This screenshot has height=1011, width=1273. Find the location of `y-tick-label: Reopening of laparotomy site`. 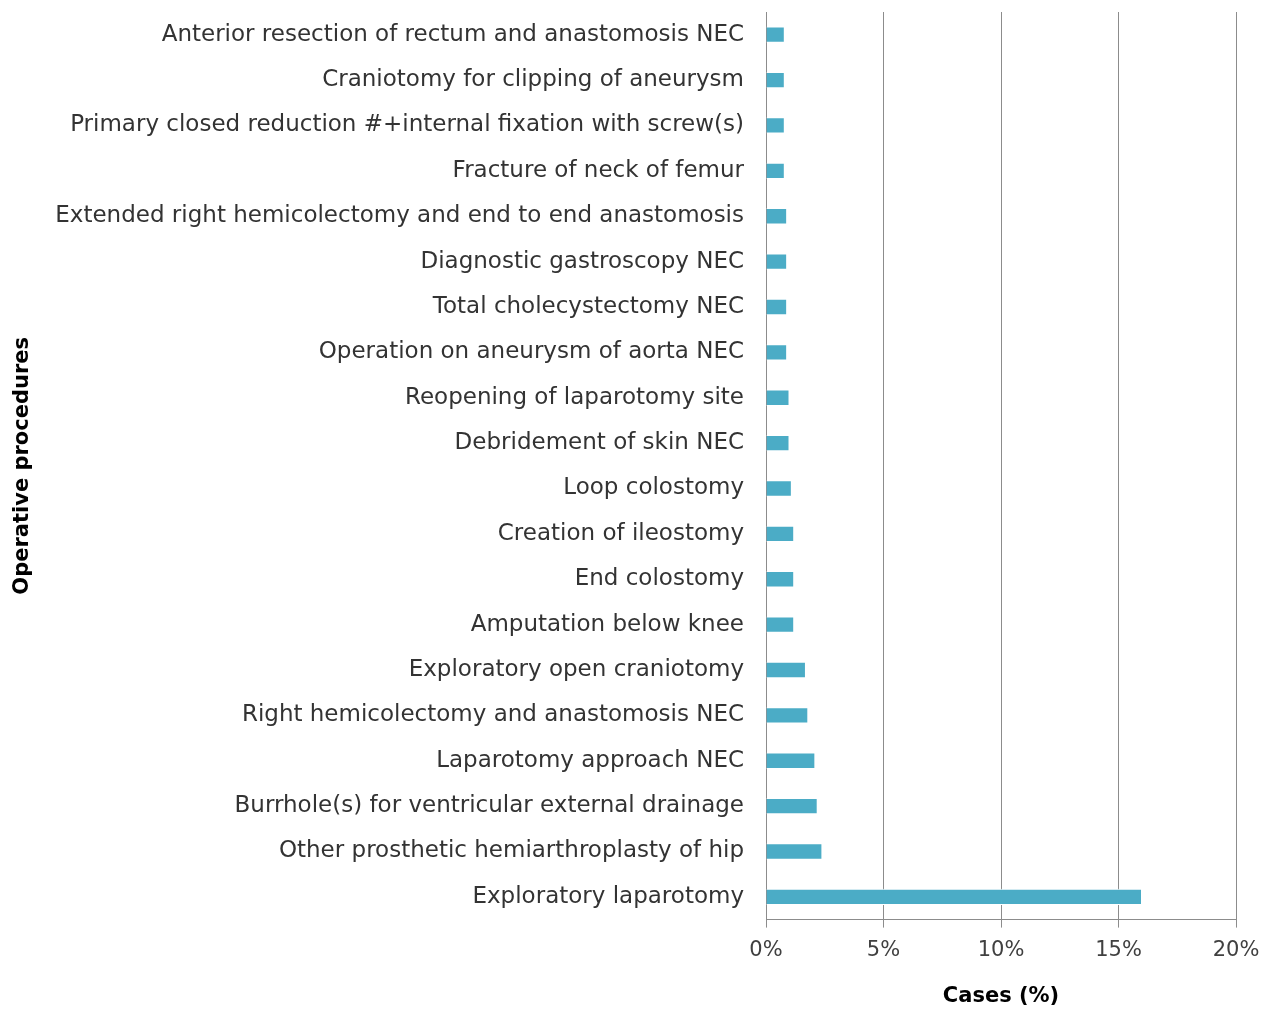

y-tick-label: Reopening of laparotomy site is located at coordinates (574, 395).